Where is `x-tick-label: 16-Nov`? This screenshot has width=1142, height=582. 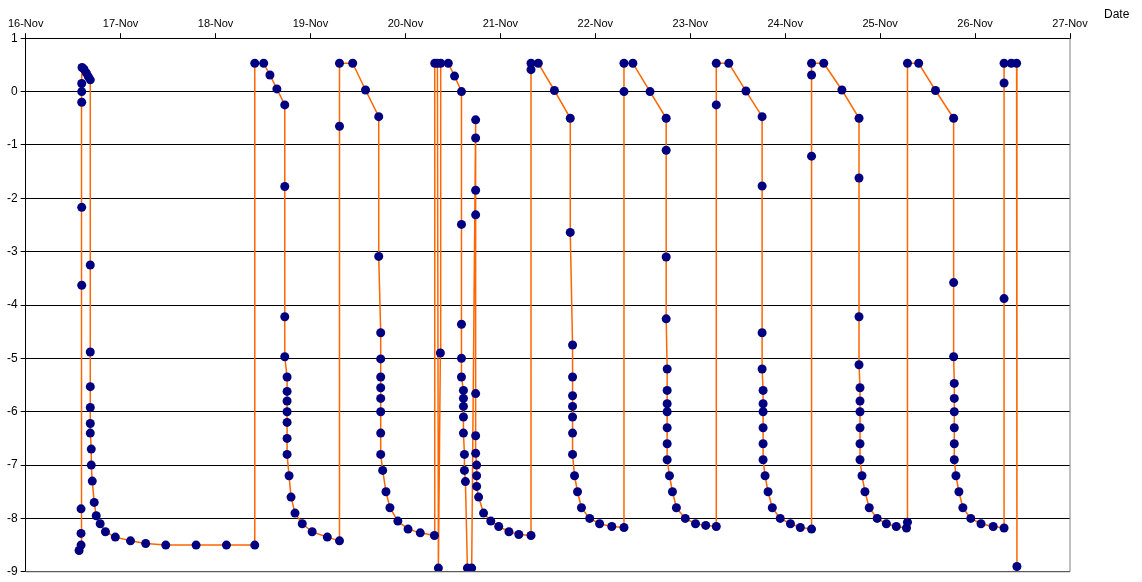
x-tick-label: 16-Nov is located at coordinates (25, 22).